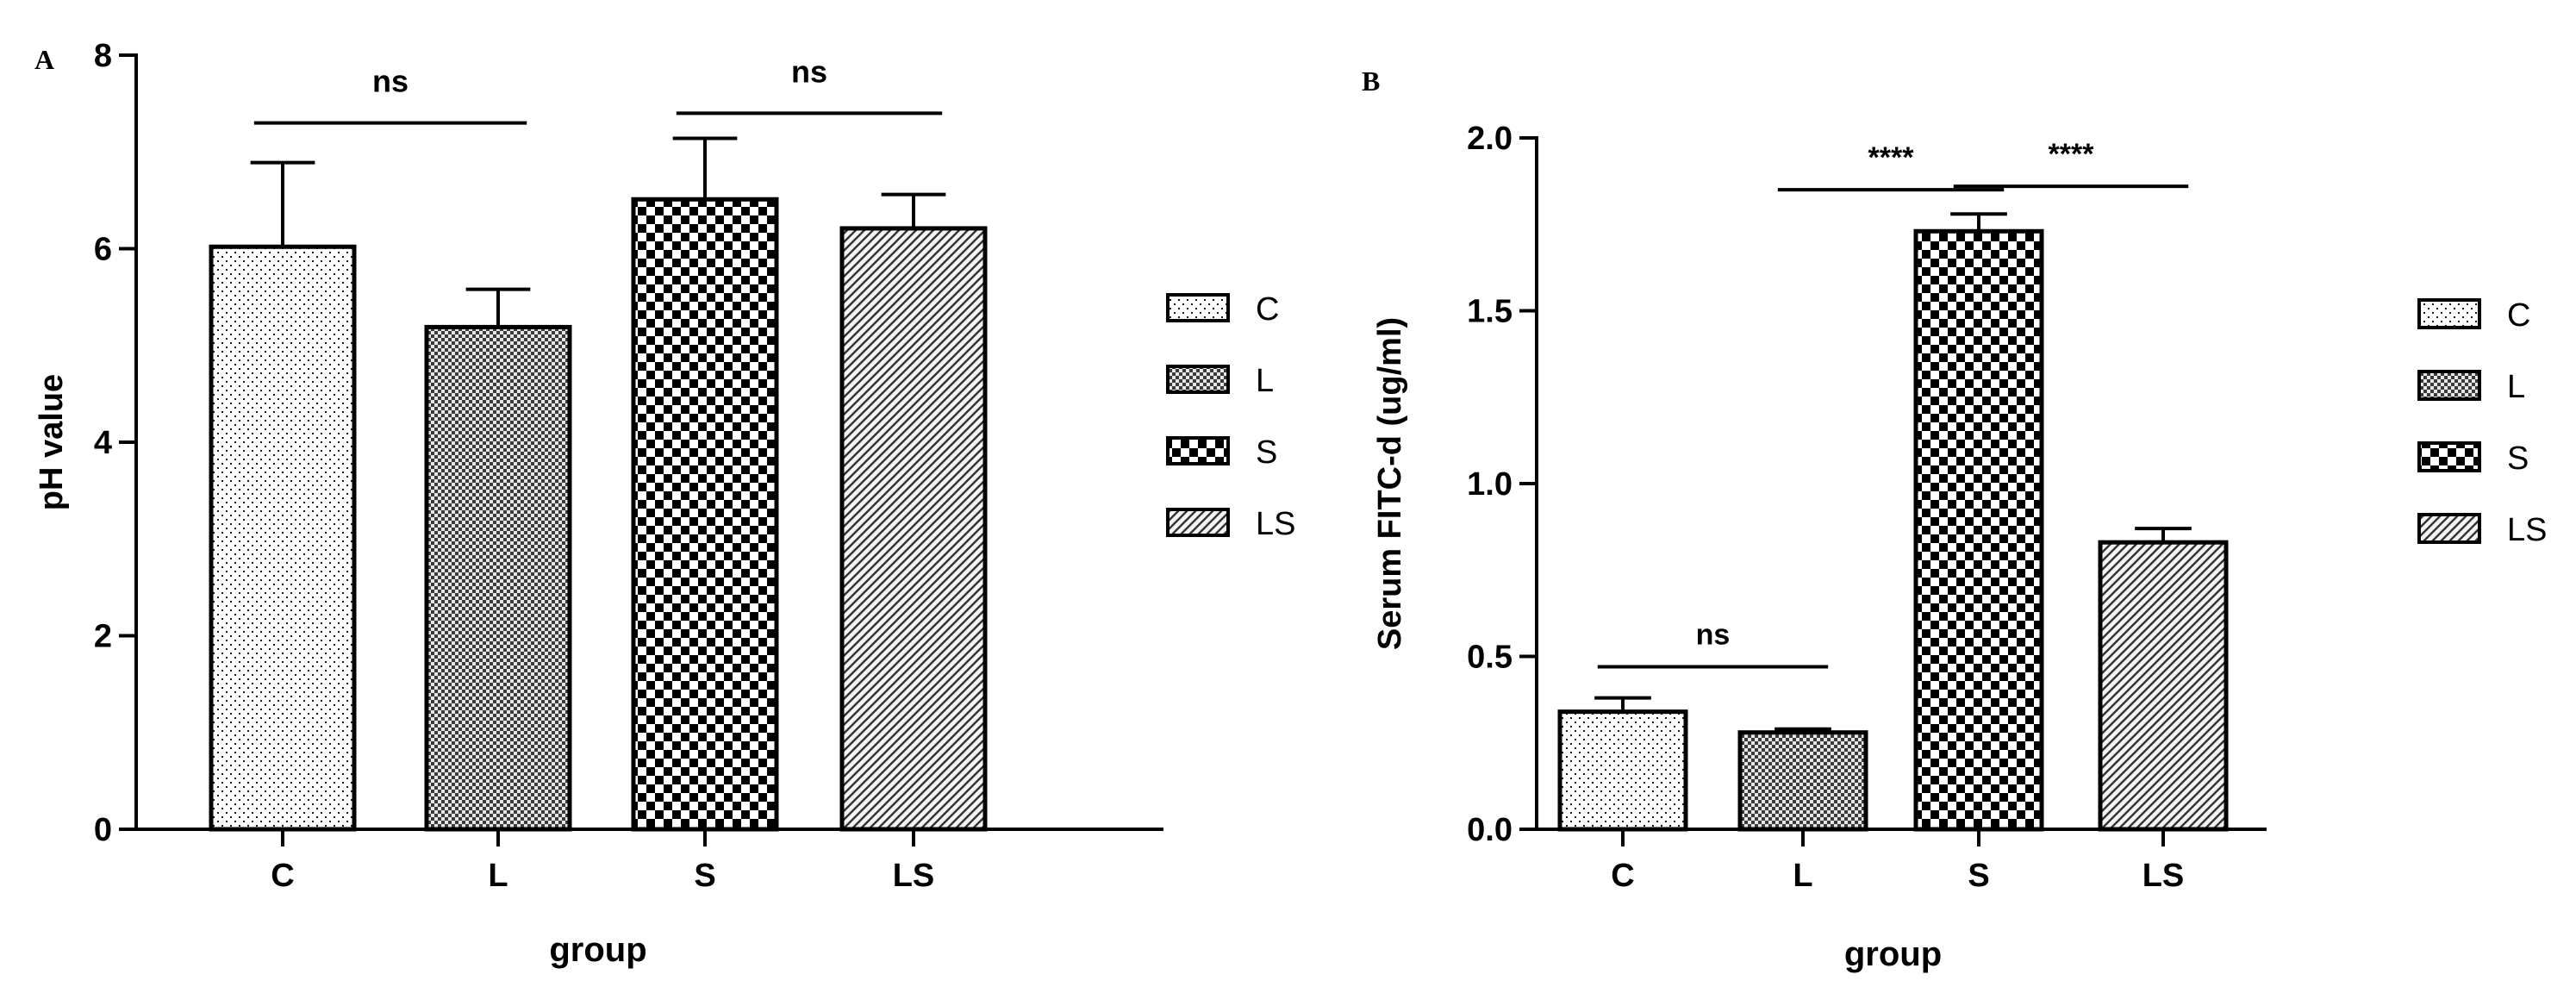  I want to click on y-tick-label: 0, so click(103, 830).